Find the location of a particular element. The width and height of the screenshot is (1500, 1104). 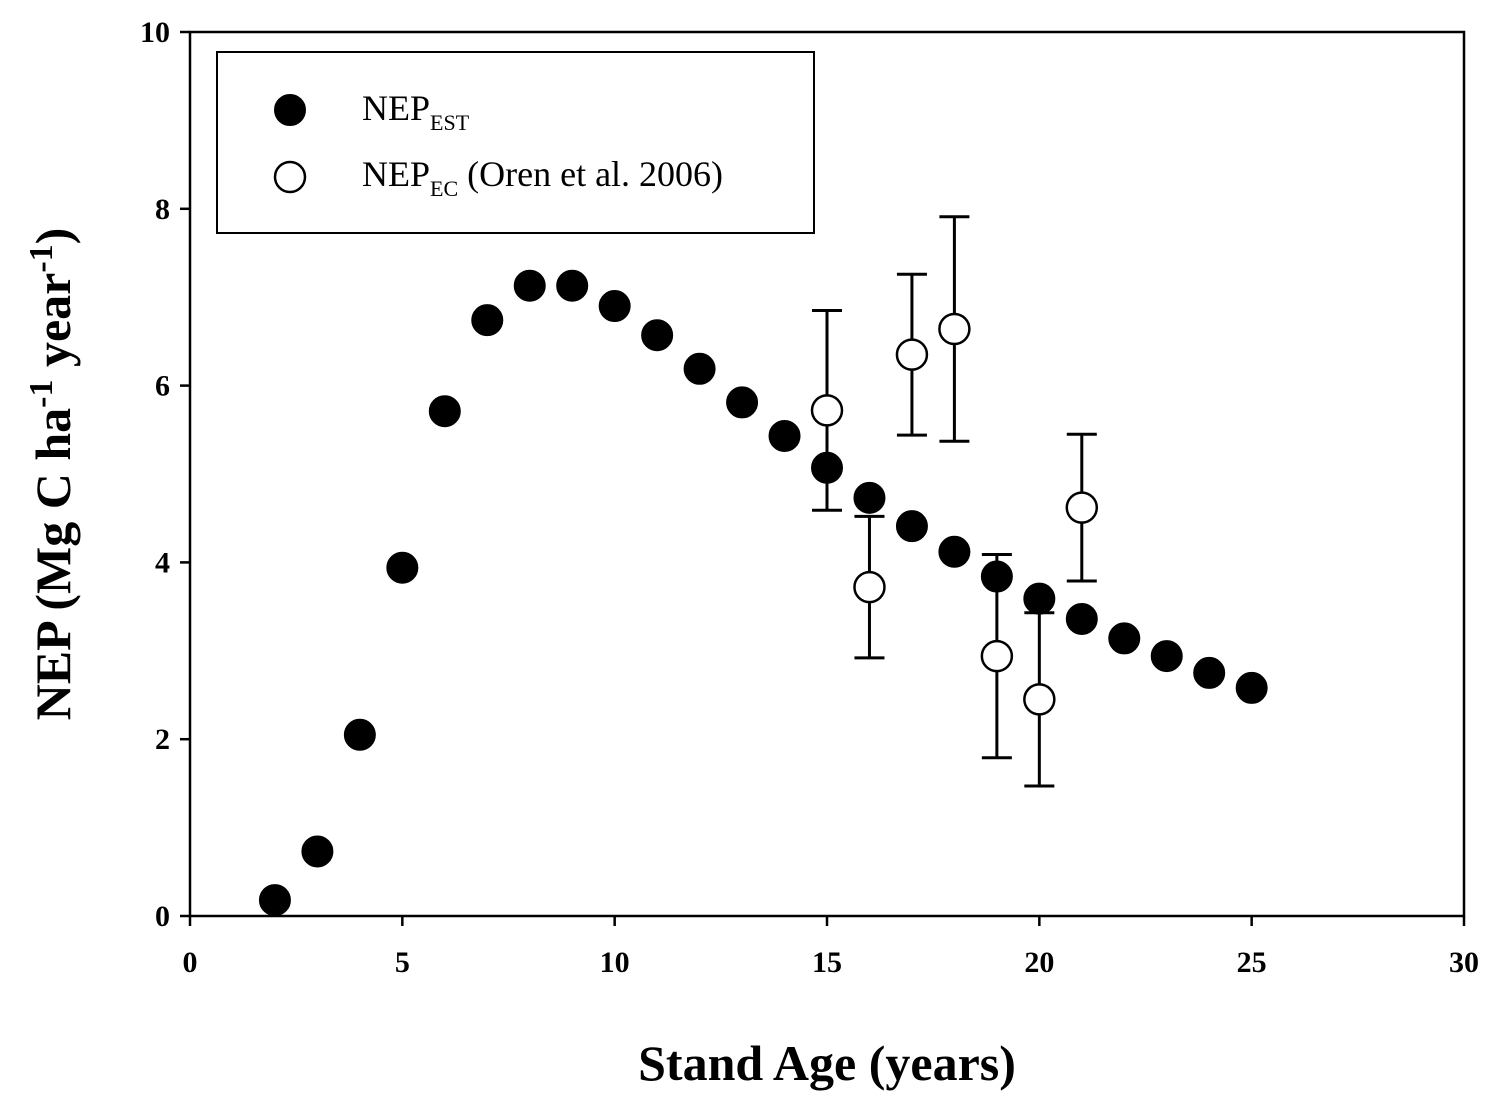

y-tick-label: 10 is located at coordinates (155, 32).